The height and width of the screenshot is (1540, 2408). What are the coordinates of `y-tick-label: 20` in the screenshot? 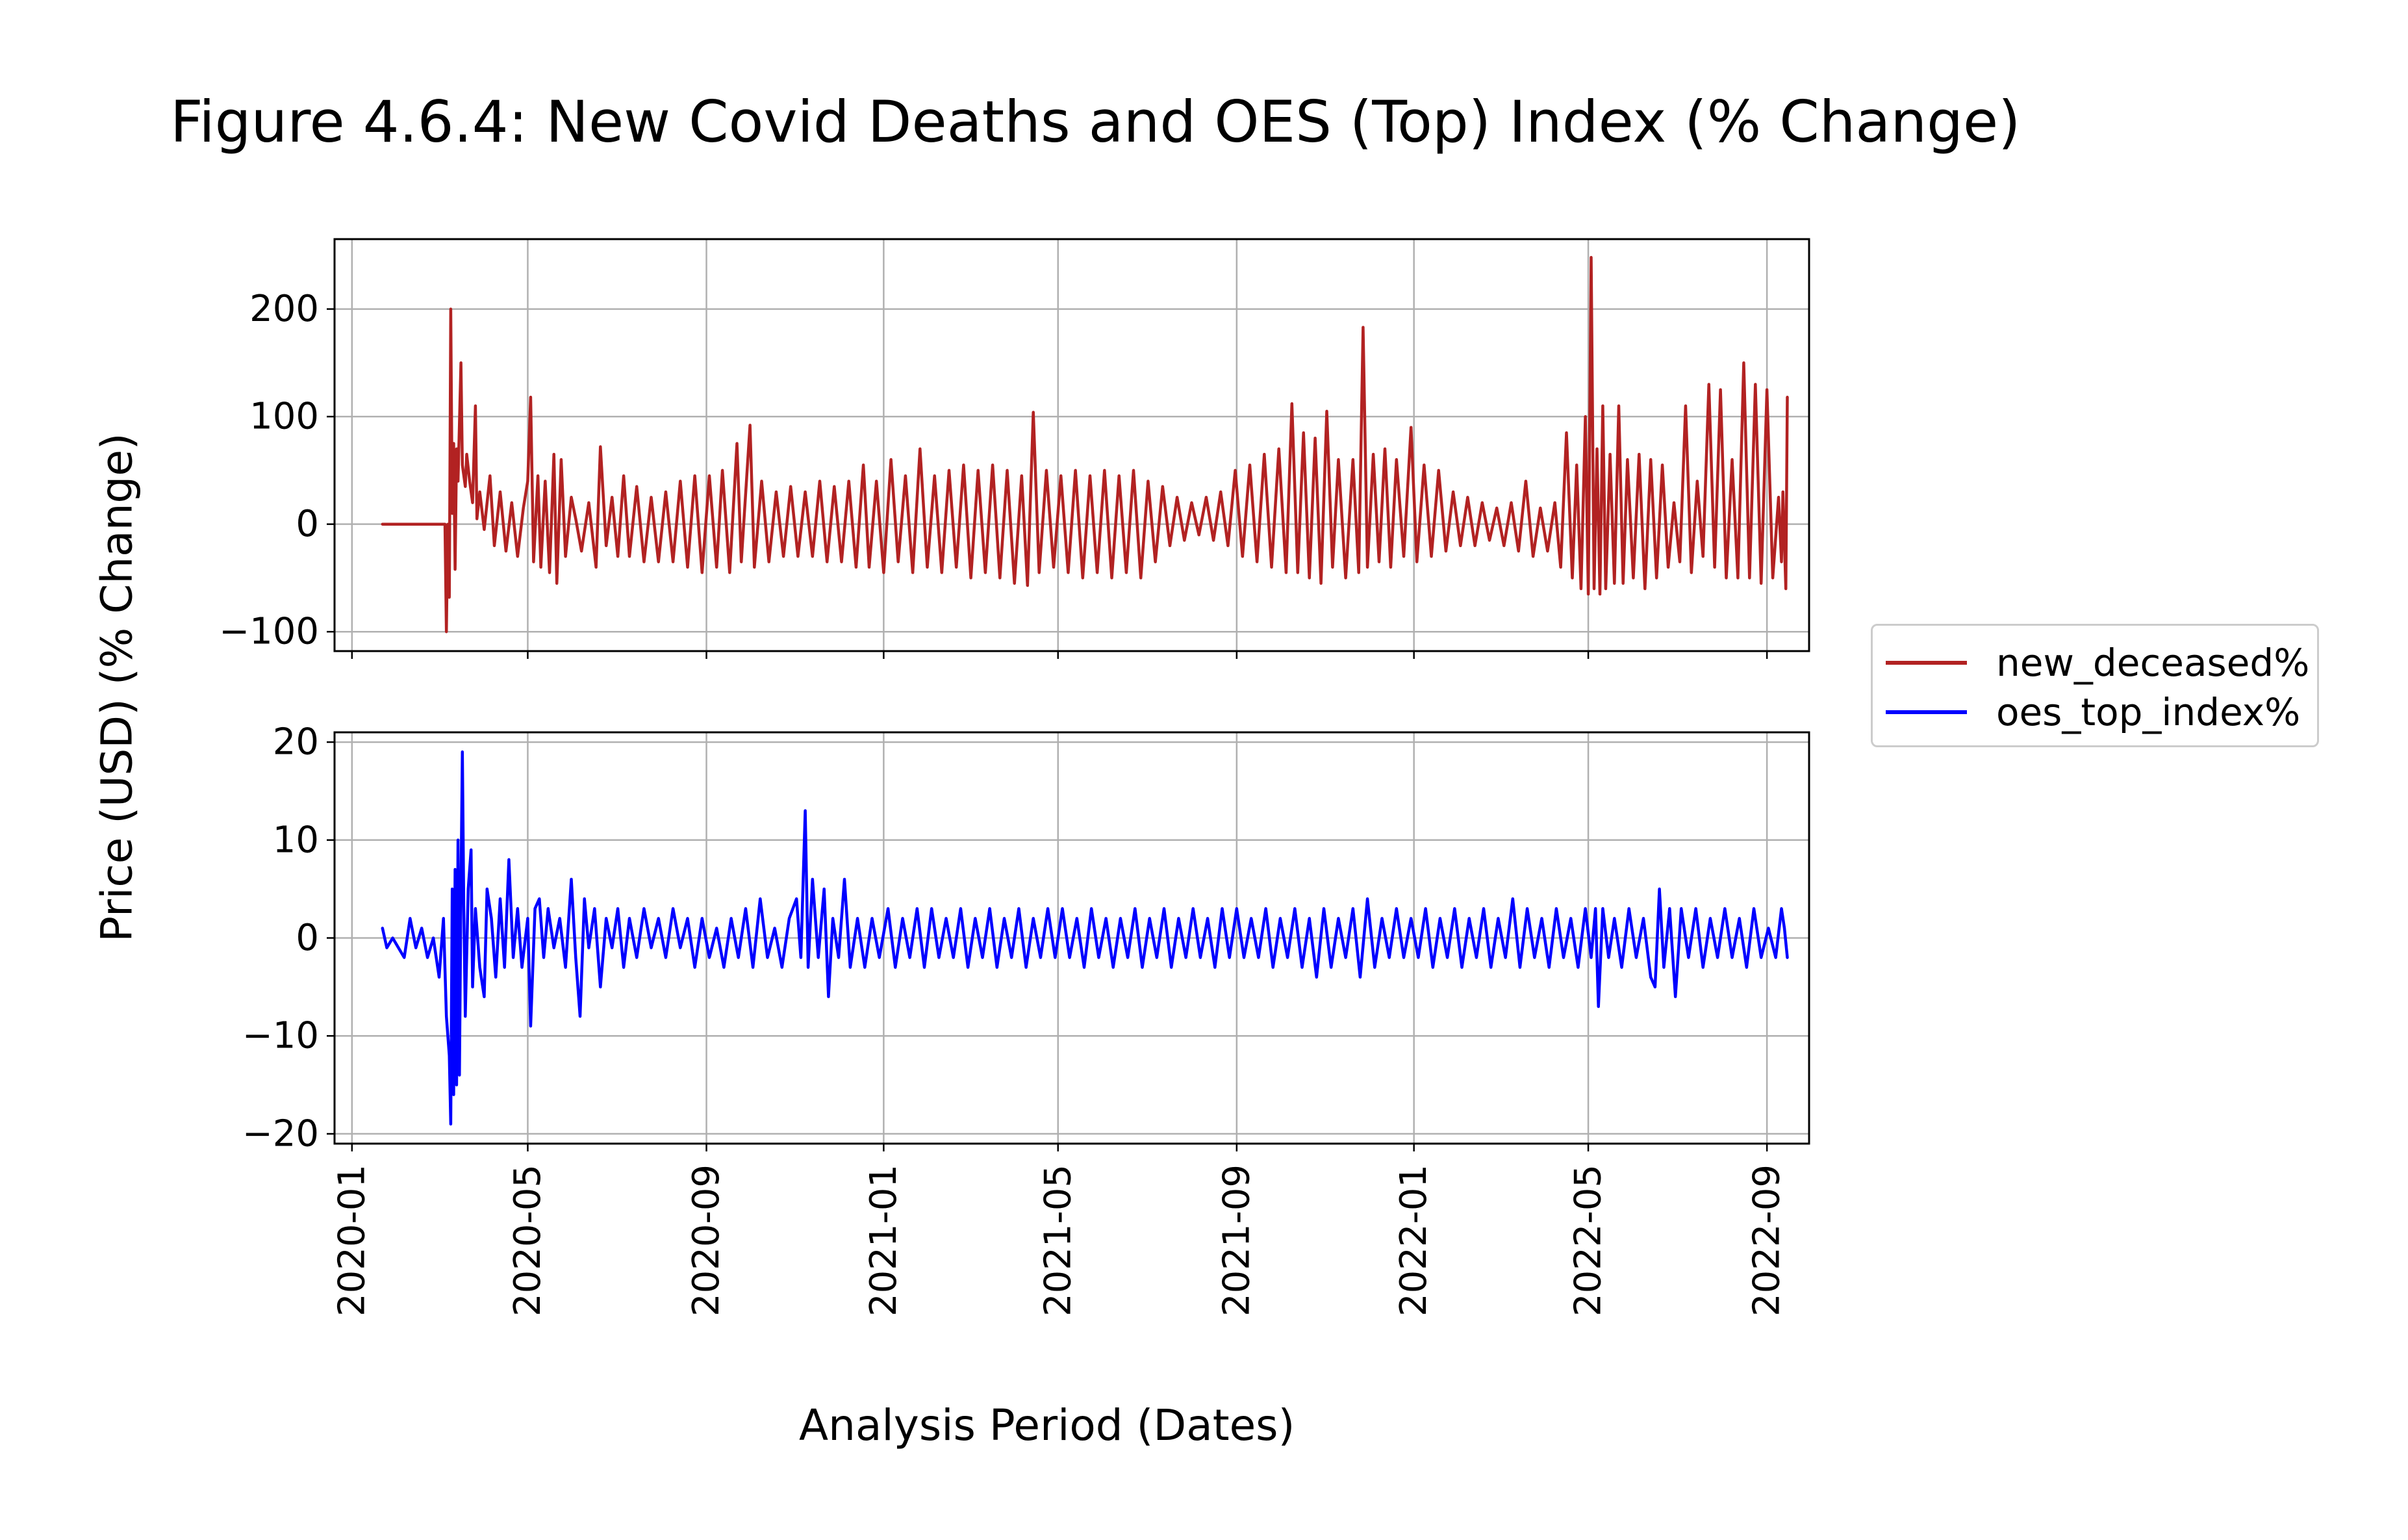 It's located at (296, 742).